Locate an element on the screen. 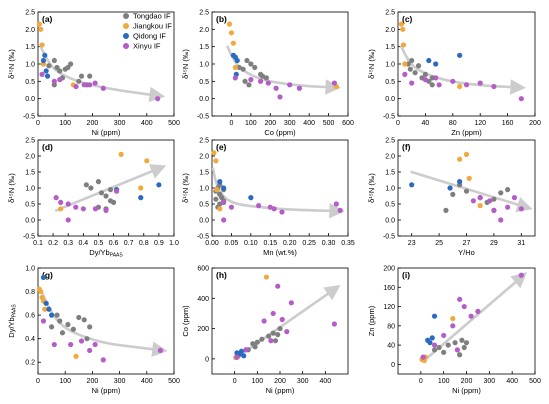  y-tick-label: 120 is located at coordinates (389, 307).